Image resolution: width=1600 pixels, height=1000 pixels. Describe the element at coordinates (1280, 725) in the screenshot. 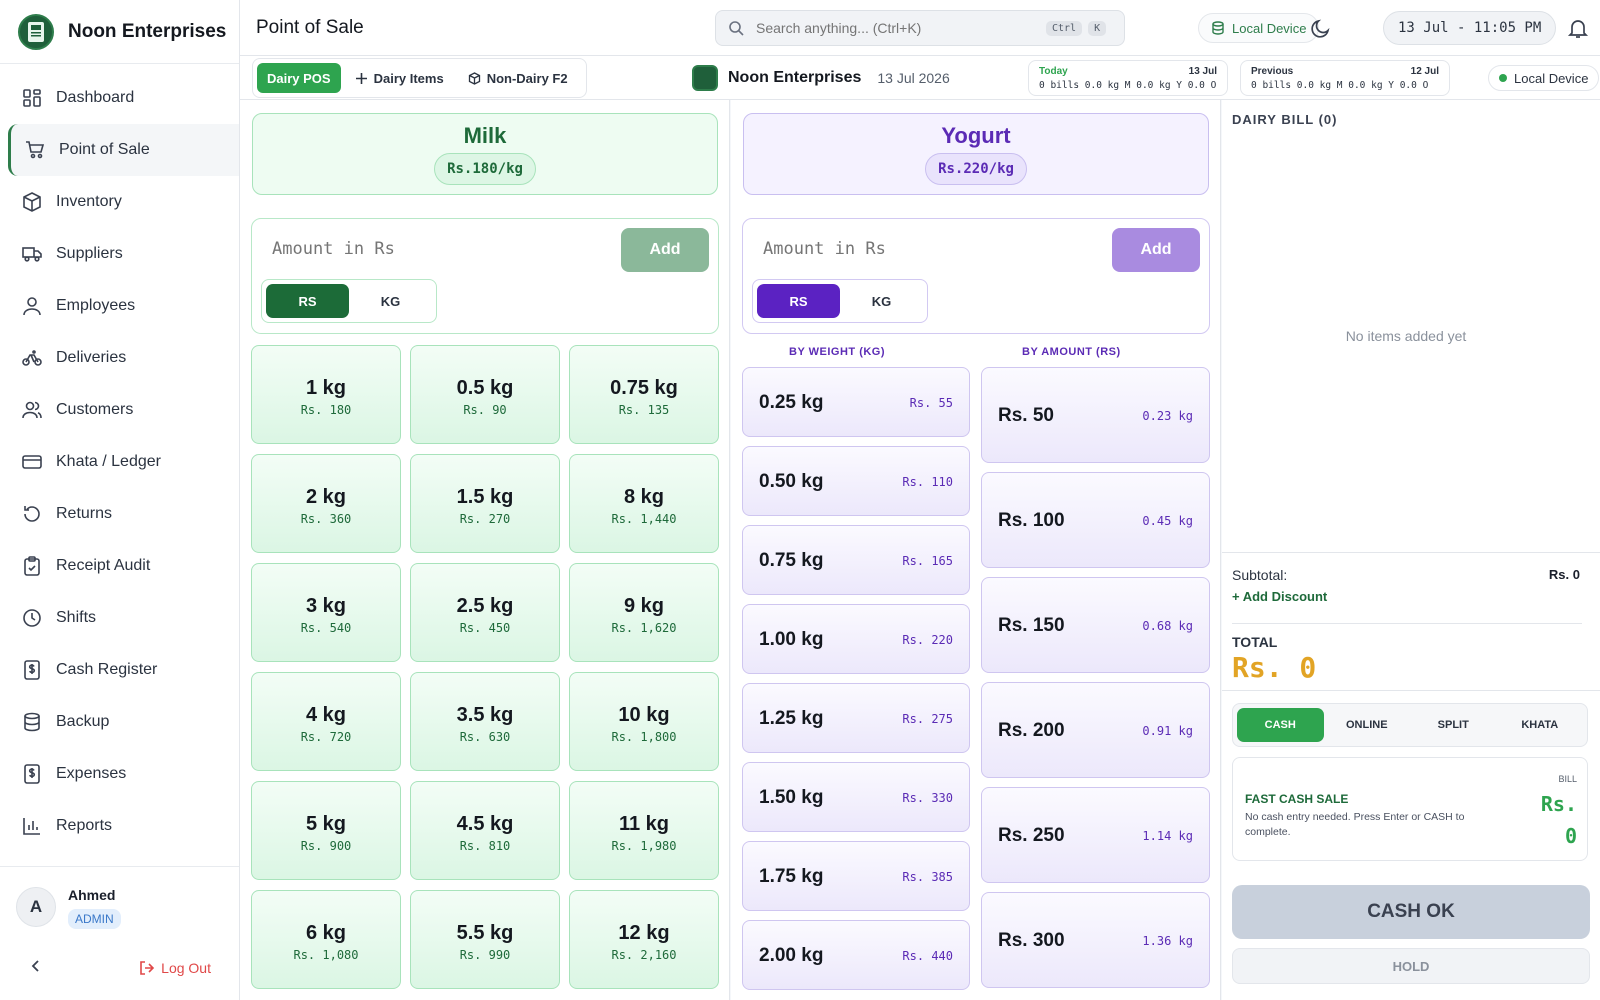

I see `tab-cash: CASH` at that location.